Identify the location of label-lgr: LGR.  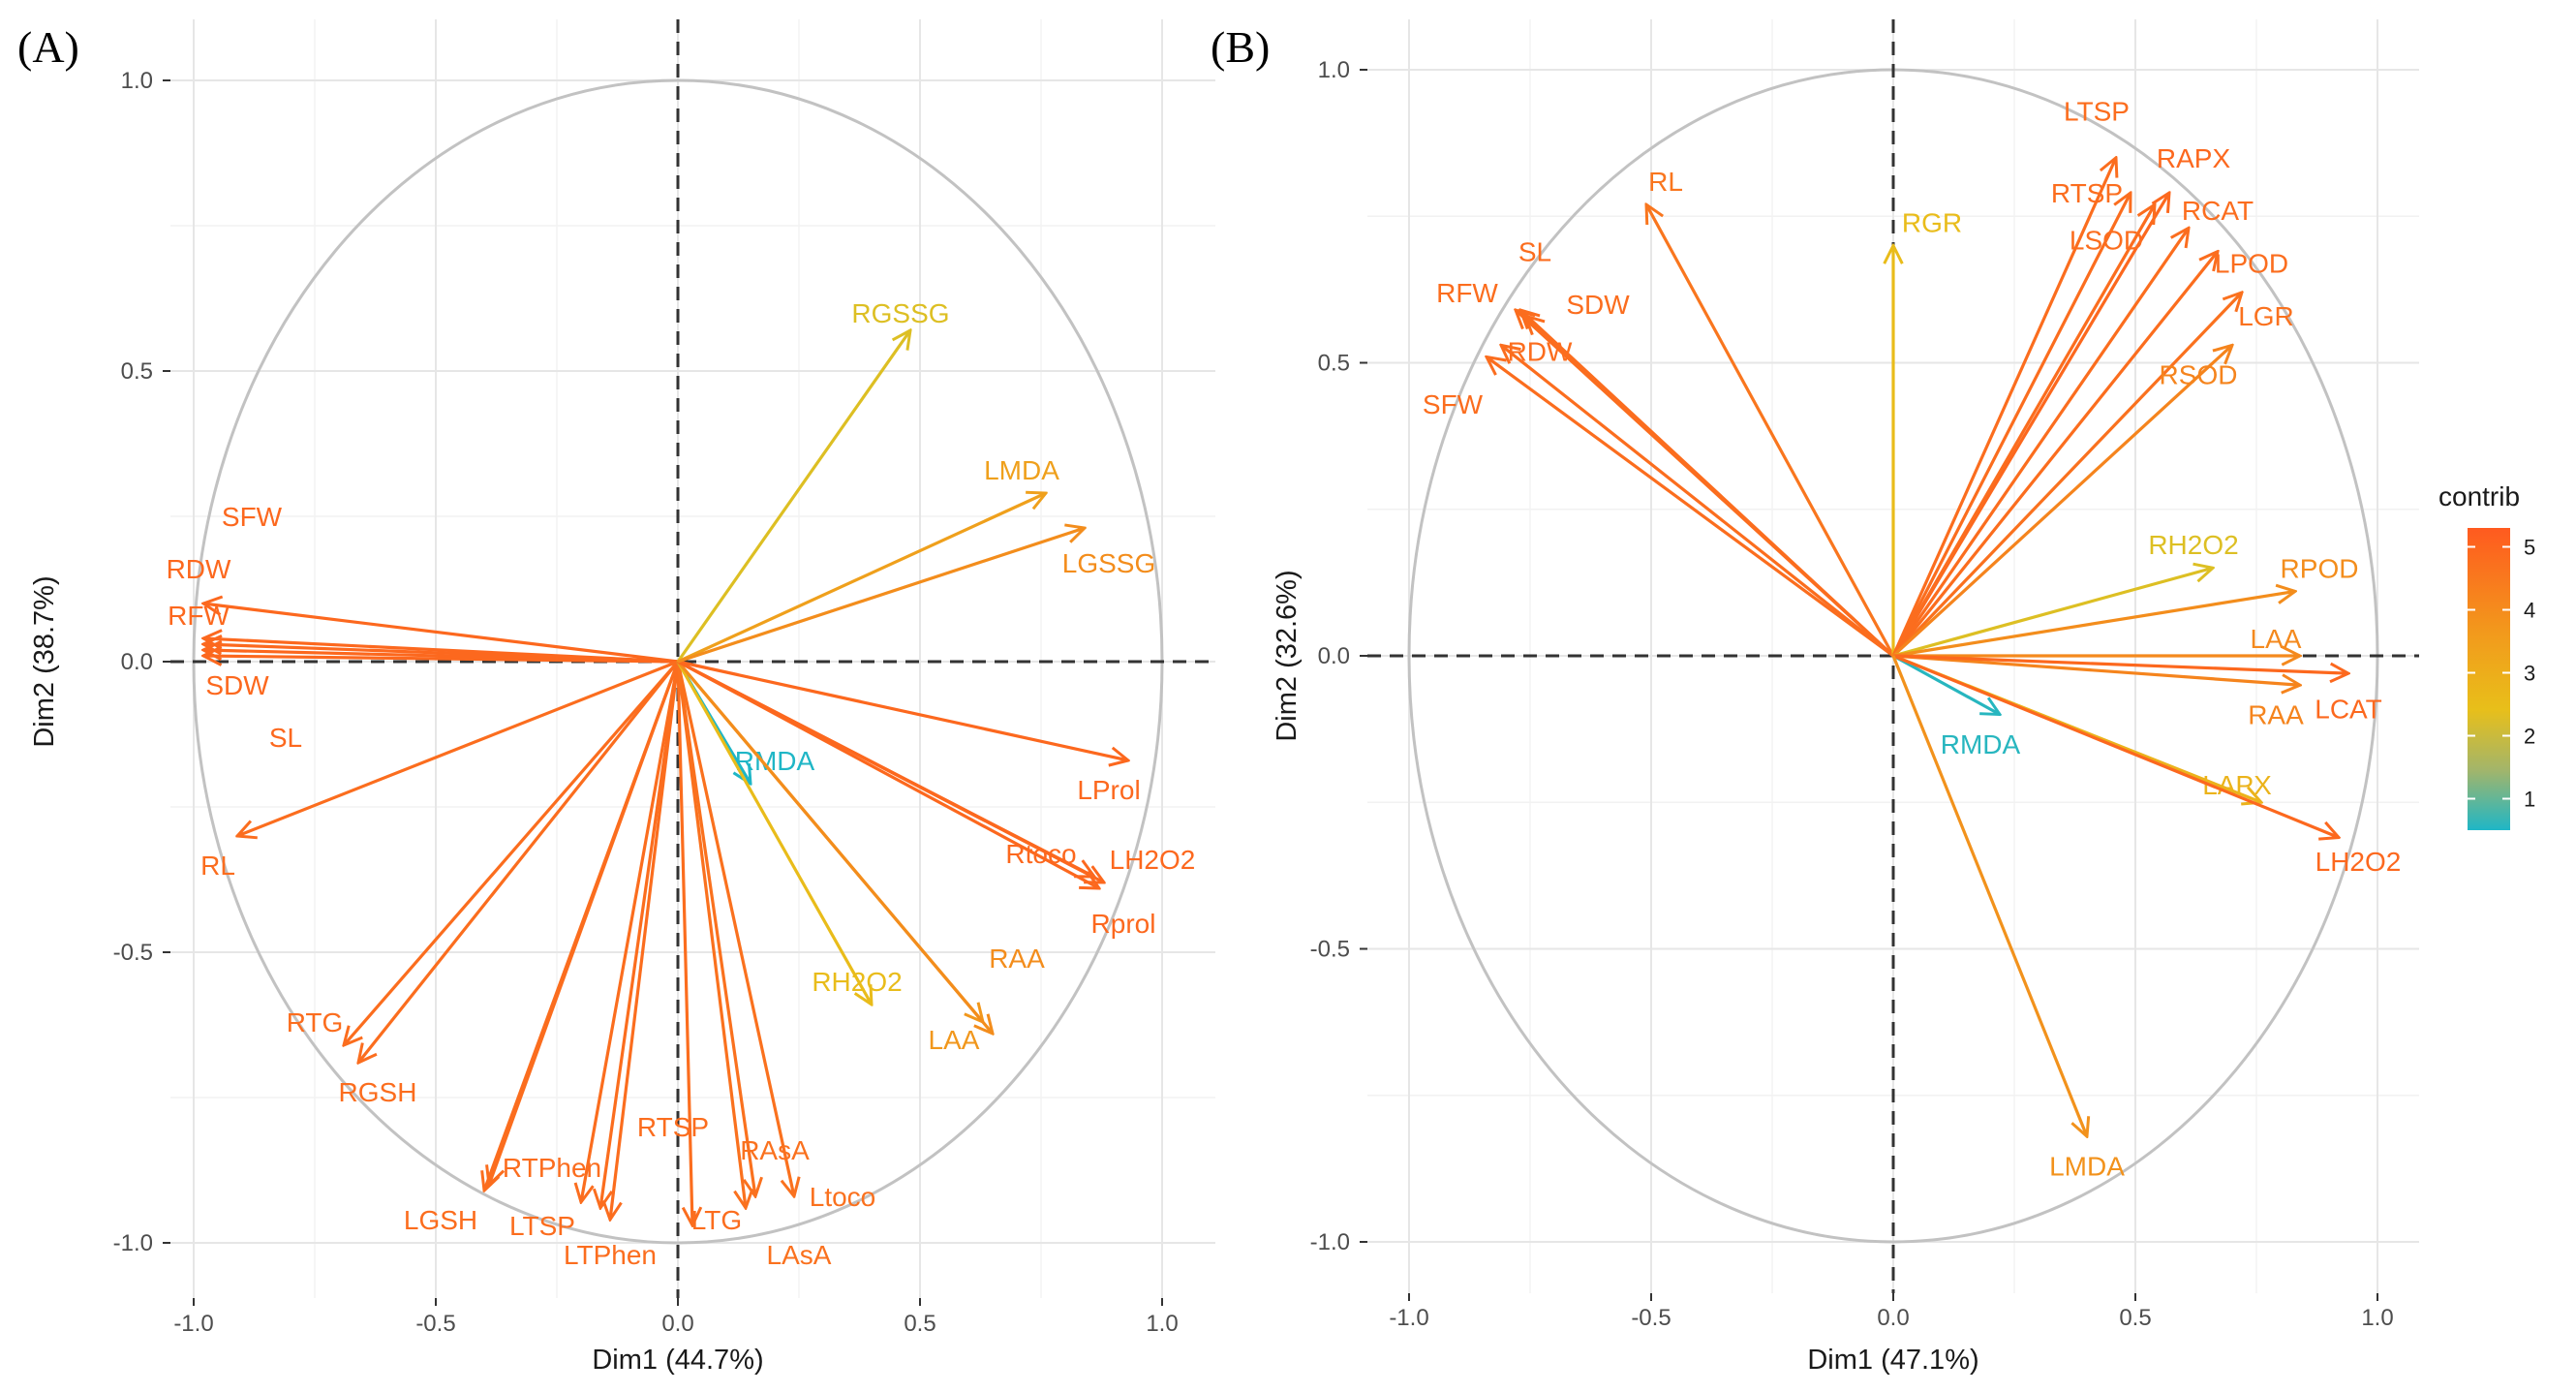
(2266, 316).